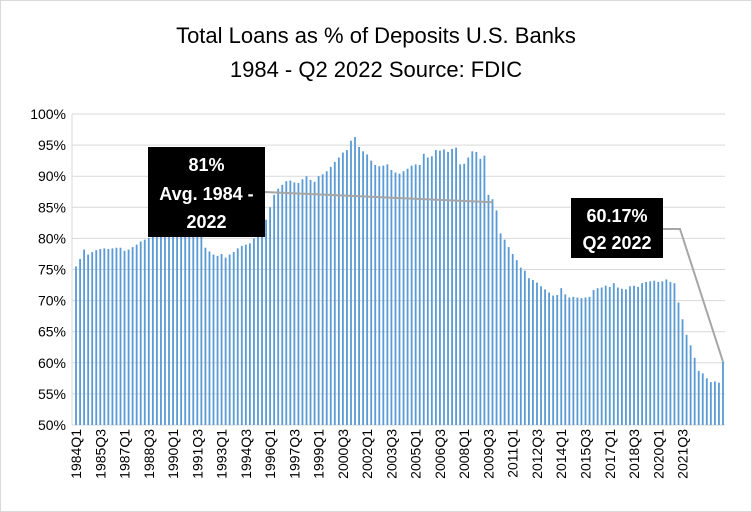  I want to click on average-leader-line, so click(378, 197).